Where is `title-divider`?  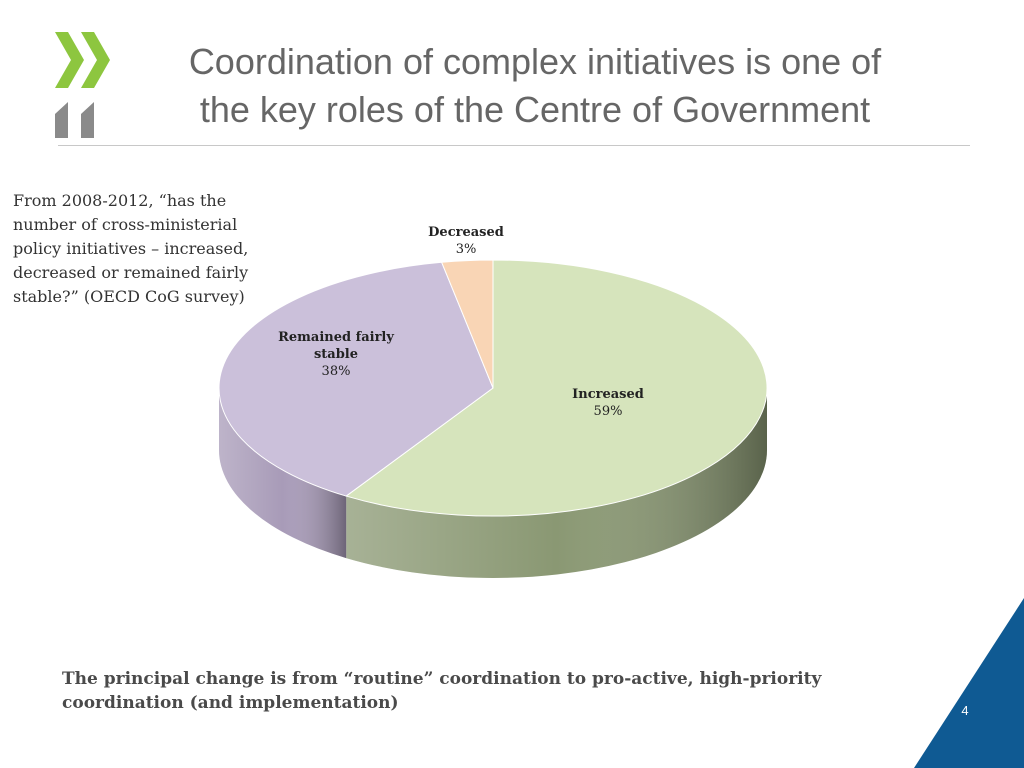
title-divider is located at coordinates (514, 145).